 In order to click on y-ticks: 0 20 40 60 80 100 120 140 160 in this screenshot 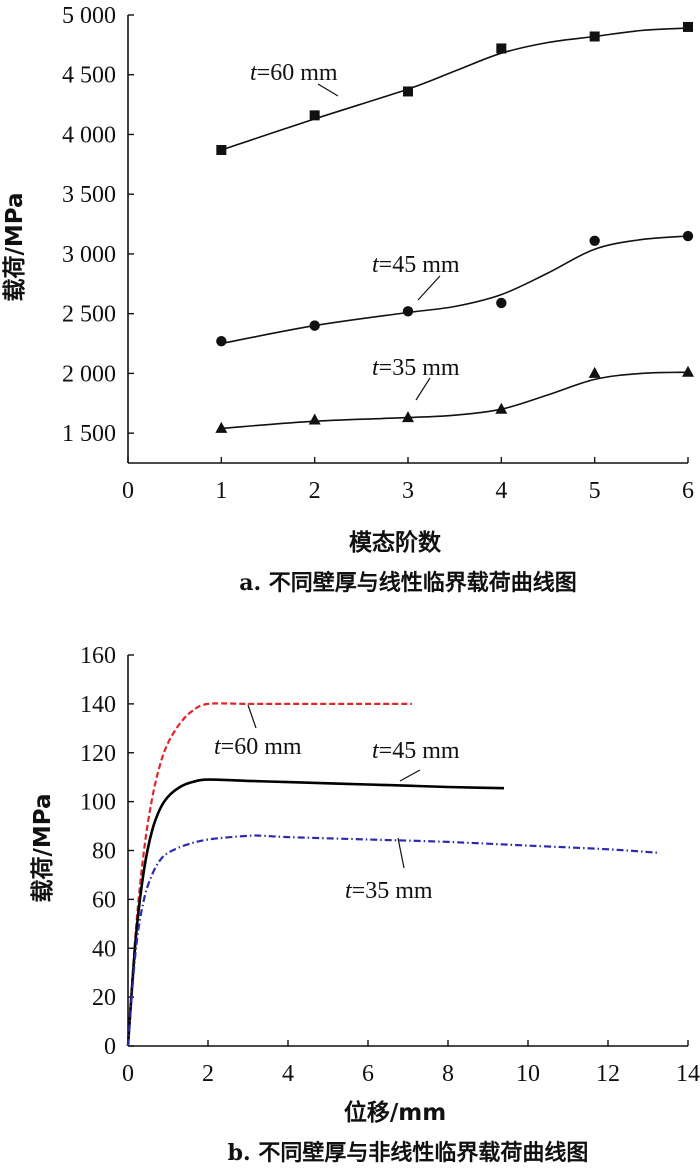, I will do `click(107, 851)`.